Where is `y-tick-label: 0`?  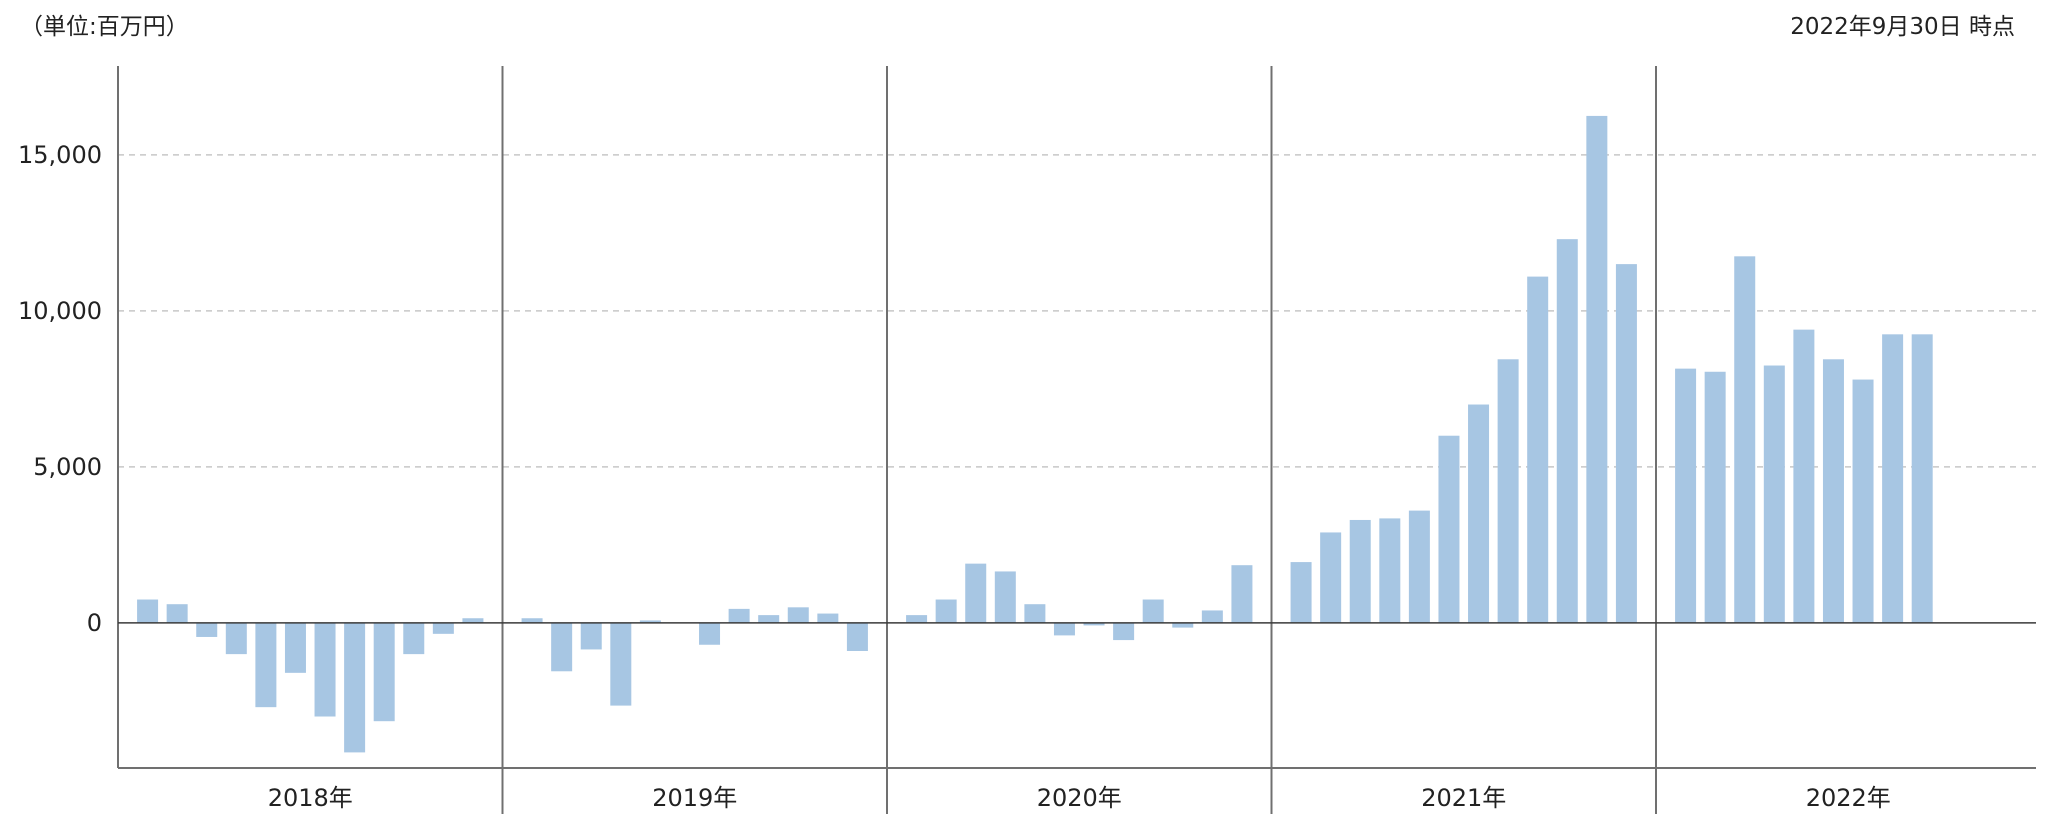
y-tick-label: 0 is located at coordinates (94, 623).